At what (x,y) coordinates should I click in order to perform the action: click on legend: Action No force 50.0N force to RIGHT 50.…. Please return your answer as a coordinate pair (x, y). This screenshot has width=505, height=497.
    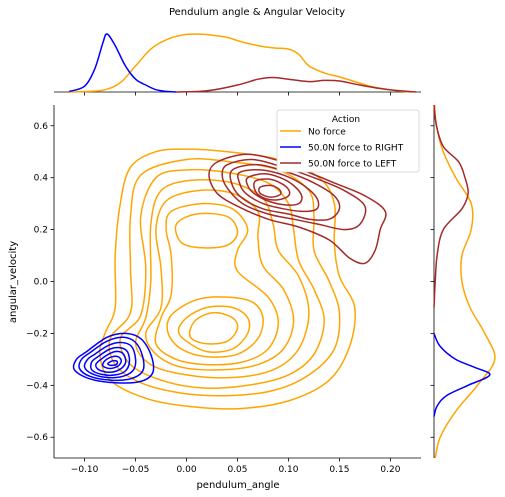
    Looking at the image, I should click on (348, 141).